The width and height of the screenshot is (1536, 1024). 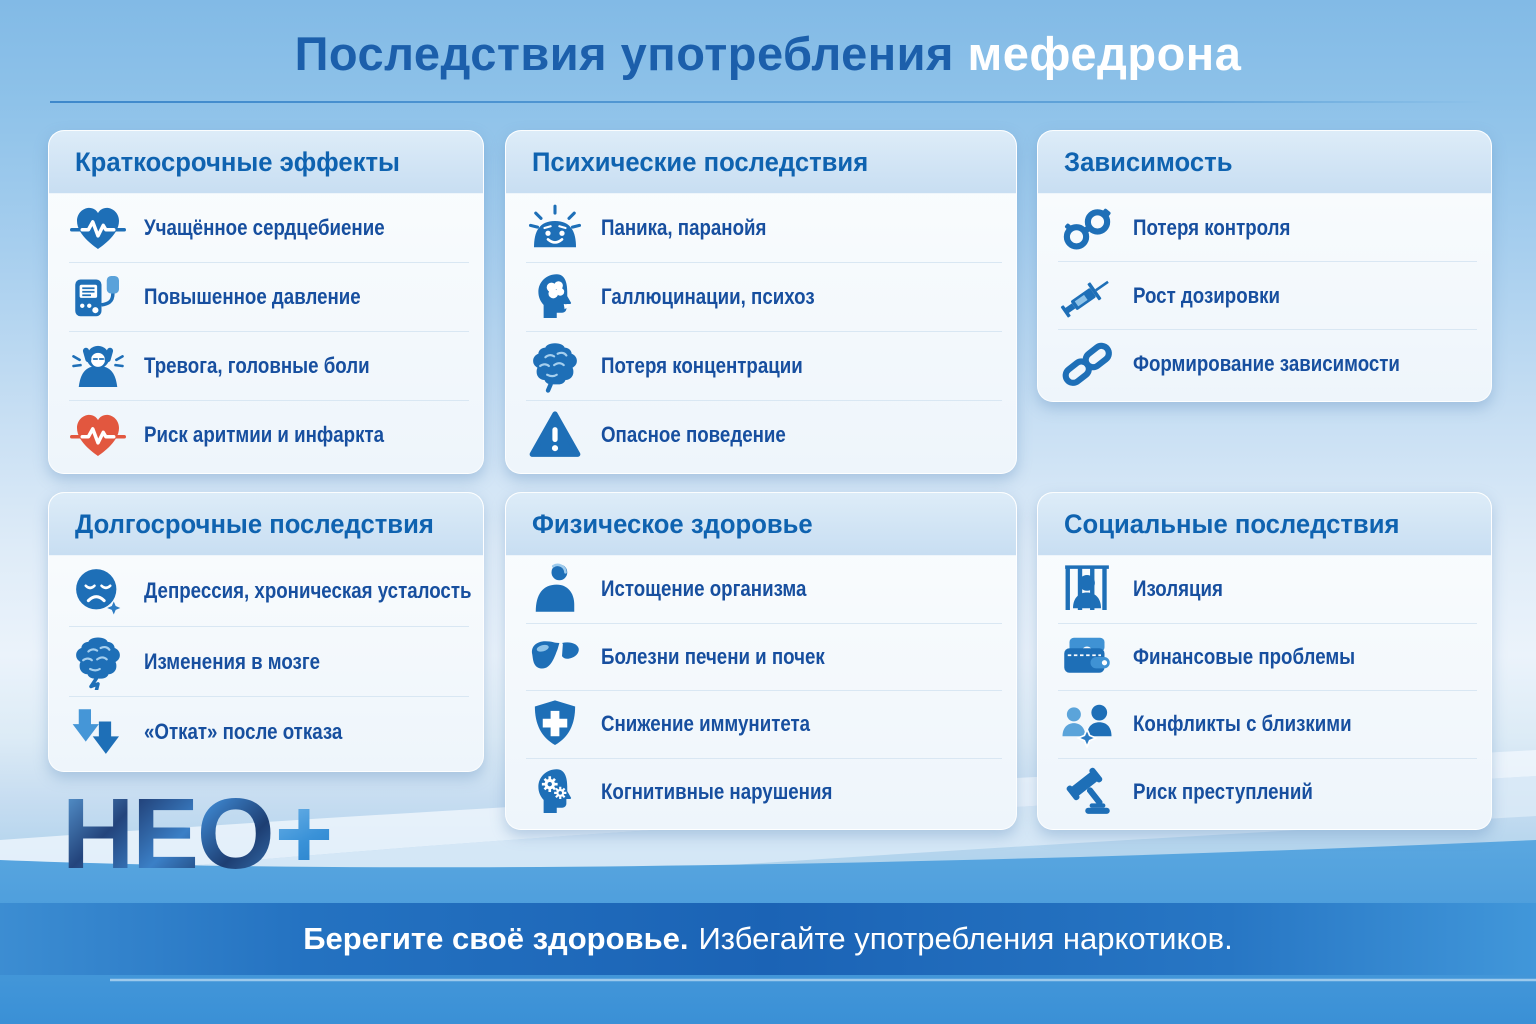 I want to click on syringe-icon, so click(x=1087, y=296).